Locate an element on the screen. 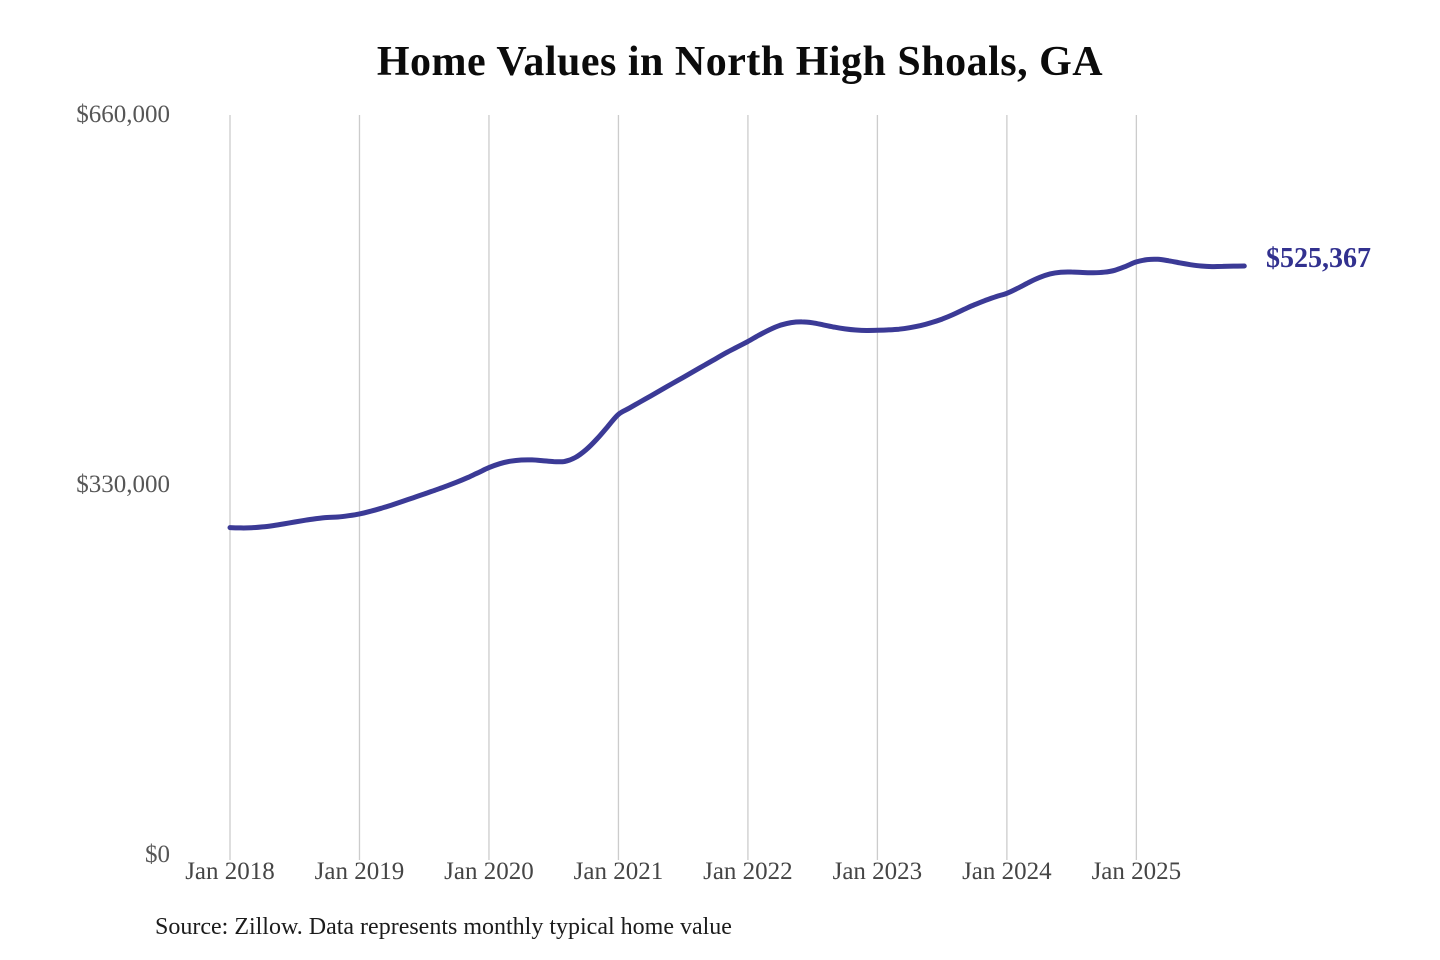  x-tick-label: Jan 2020 is located at coordinates (489, 871).